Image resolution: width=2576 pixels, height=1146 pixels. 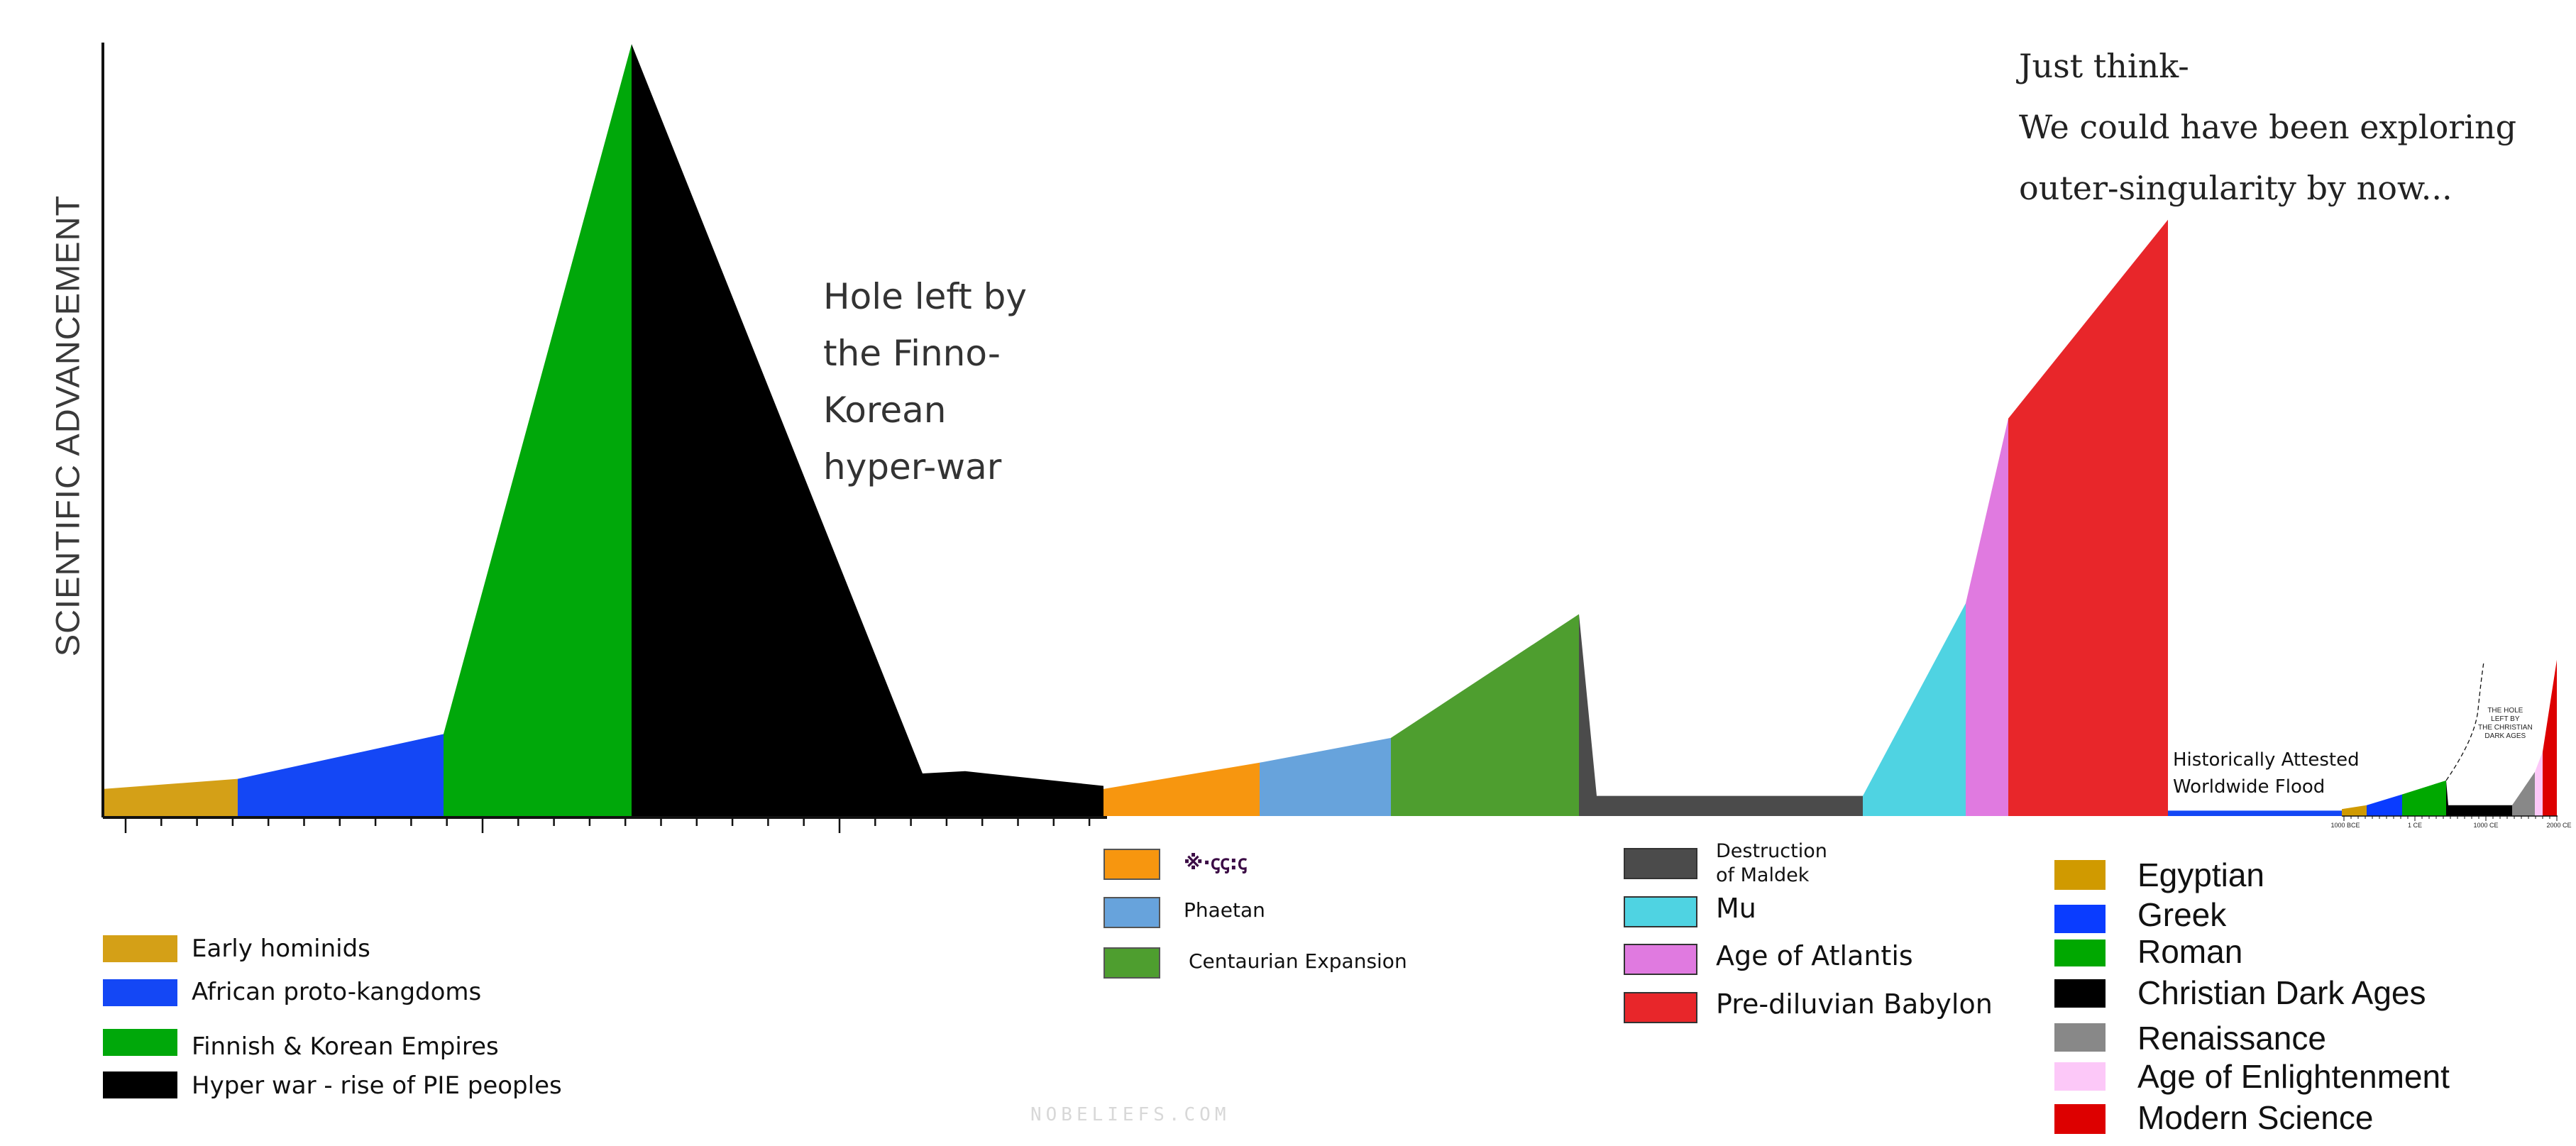 What do you see at coordinates (2505, 719) in the screenshot?
I see `inset-note-line: LEFT BY` at bounding box center [2505, 719].